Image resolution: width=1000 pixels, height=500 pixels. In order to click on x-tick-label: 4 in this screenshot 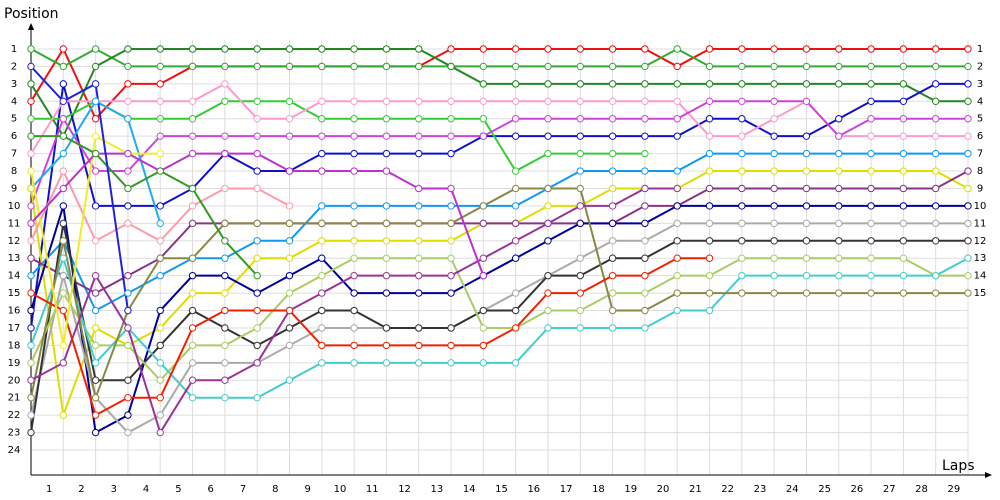, I will do `click(146, 489)`.